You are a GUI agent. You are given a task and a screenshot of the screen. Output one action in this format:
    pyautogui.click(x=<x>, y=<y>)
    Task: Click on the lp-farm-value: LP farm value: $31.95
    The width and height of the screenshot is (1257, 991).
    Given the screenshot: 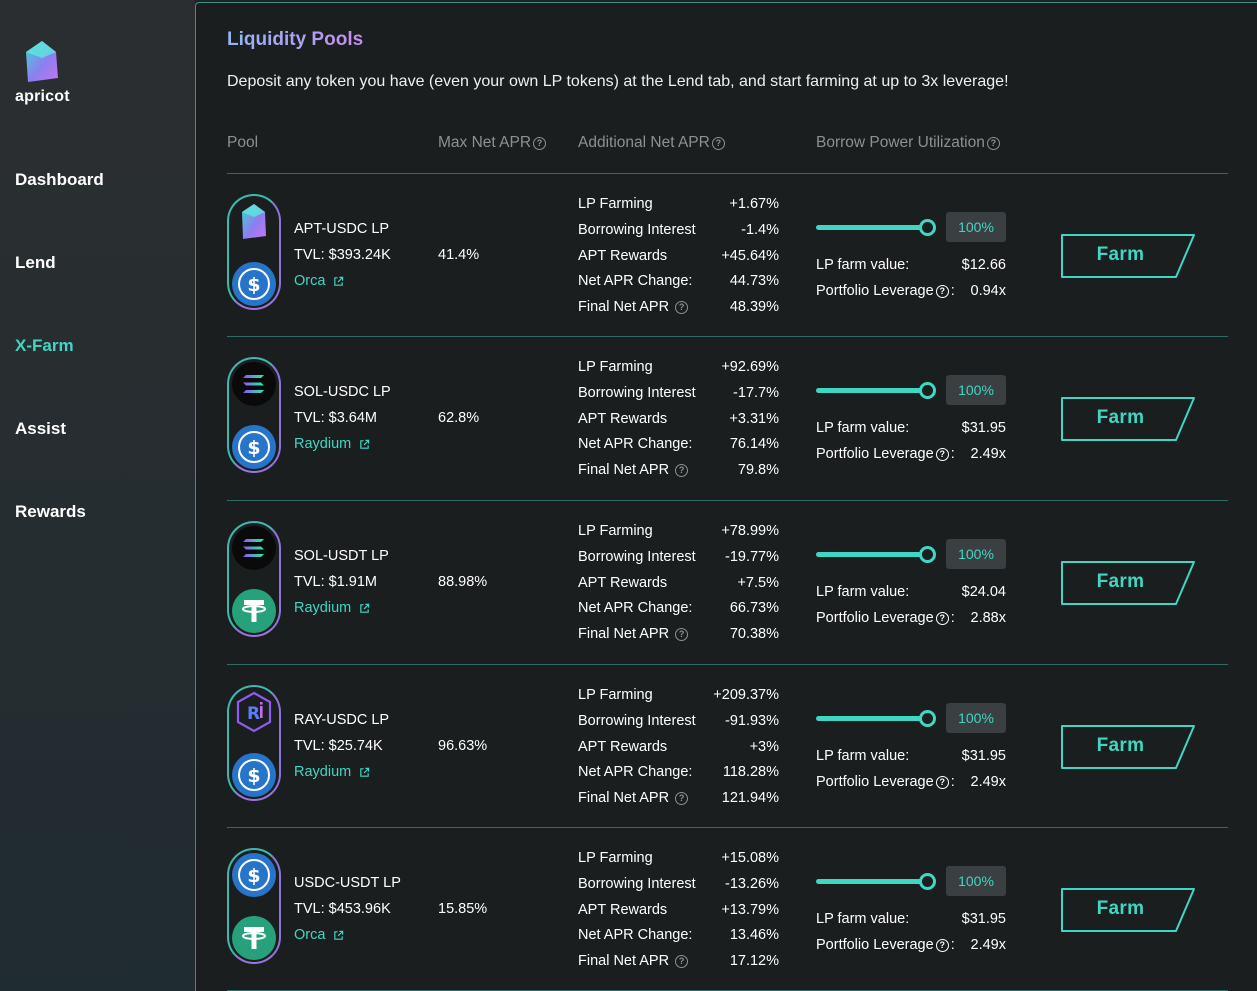 What is the action you would take?
    pyautogui.click(x=911, y=919)
    